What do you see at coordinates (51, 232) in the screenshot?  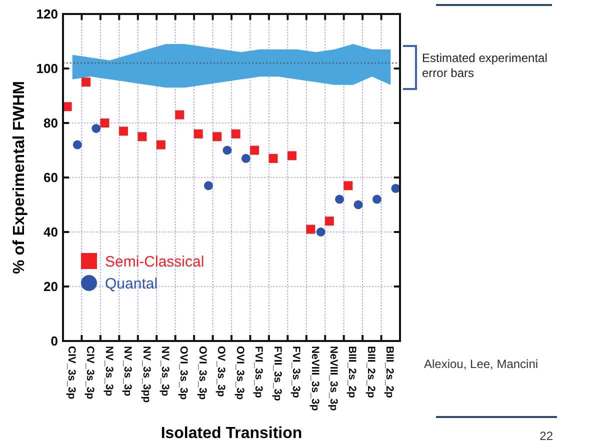 I see `y-tick-label: 40` at bounding box center [51, 232].